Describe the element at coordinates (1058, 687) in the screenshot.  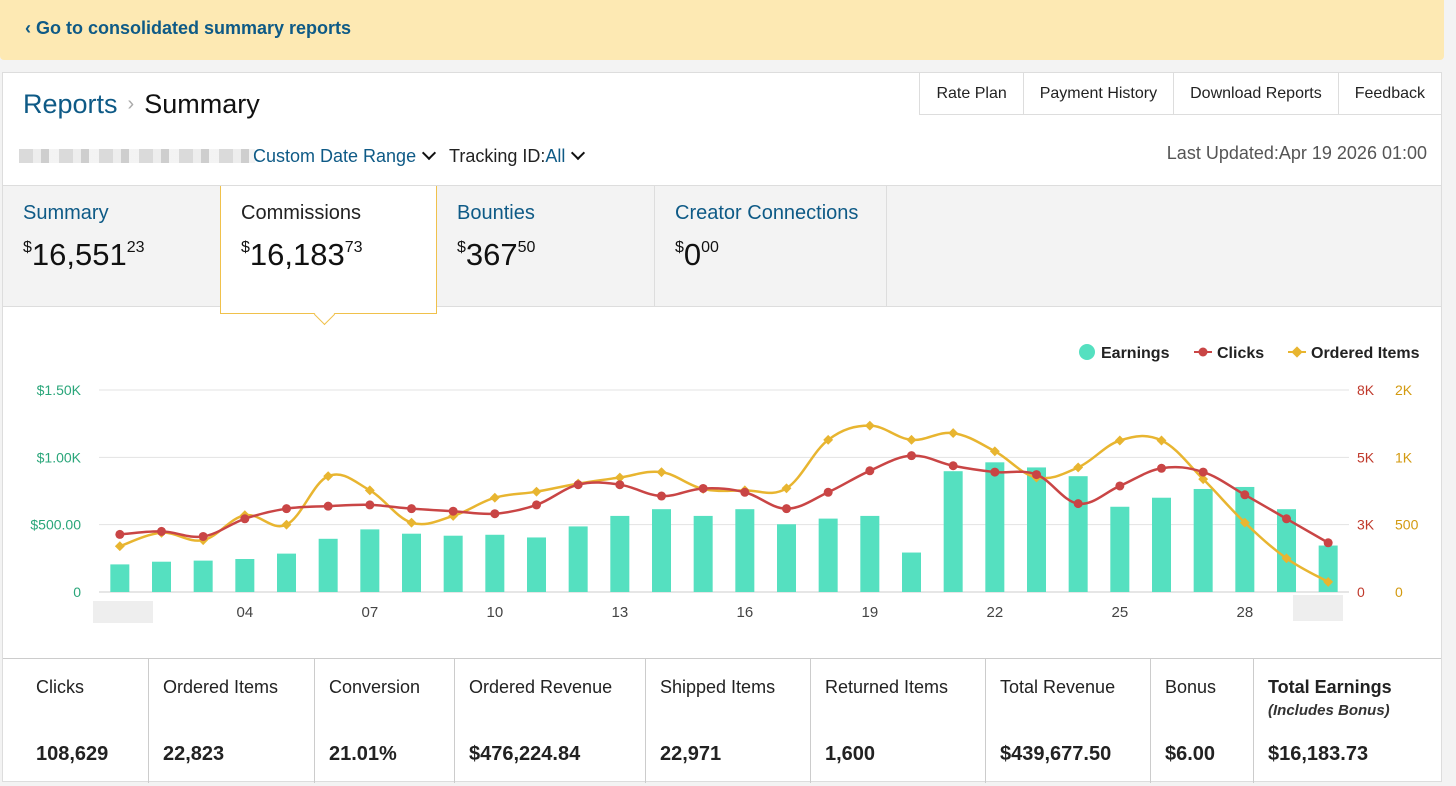
I see `stat-label: Total Revenue` at that location.